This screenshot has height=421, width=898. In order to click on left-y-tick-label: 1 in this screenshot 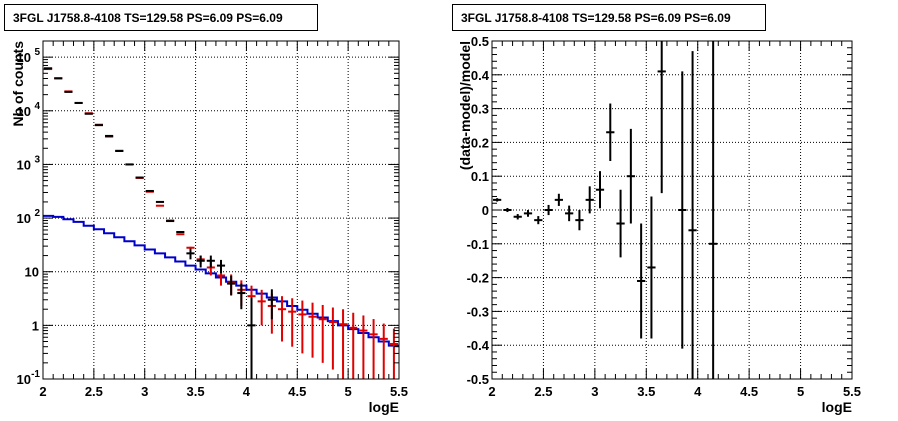, I will do `click(35, 325)`.